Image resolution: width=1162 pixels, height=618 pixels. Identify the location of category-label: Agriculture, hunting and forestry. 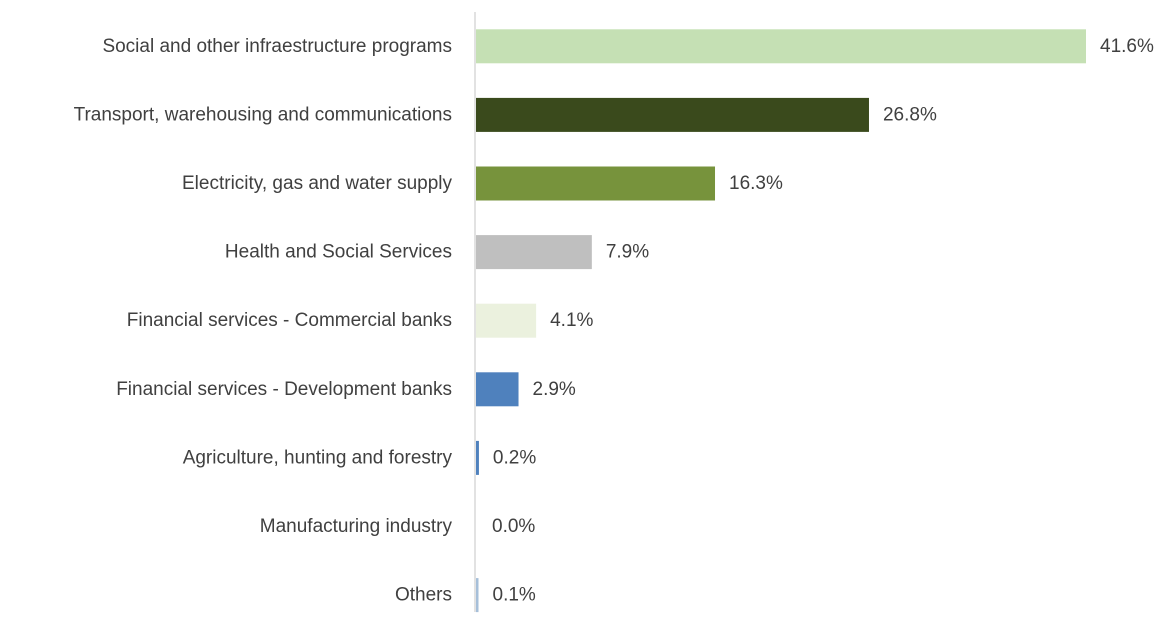
(318, 457).